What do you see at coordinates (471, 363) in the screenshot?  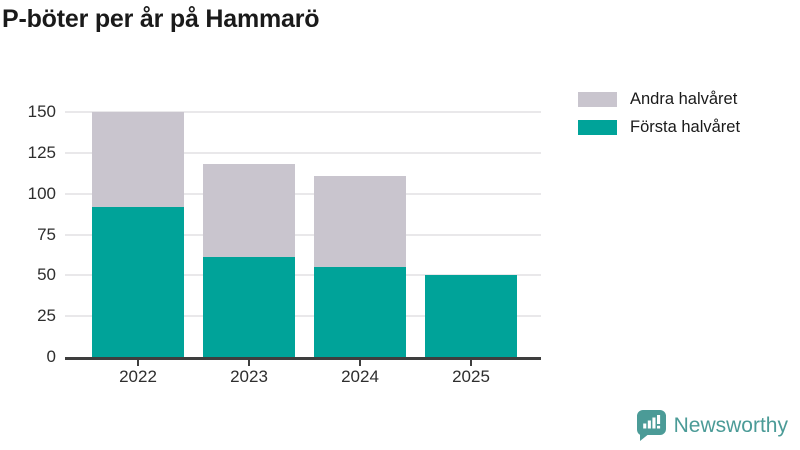 I see `x-tick-2025` at bounding box center [471, 363].